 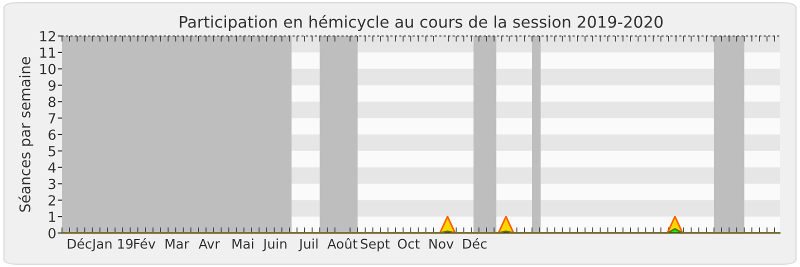 What do you see at coordinates (52, 151) in the screenshot?
I see `y-tick-label: 5` at bounding box center [52, 151].